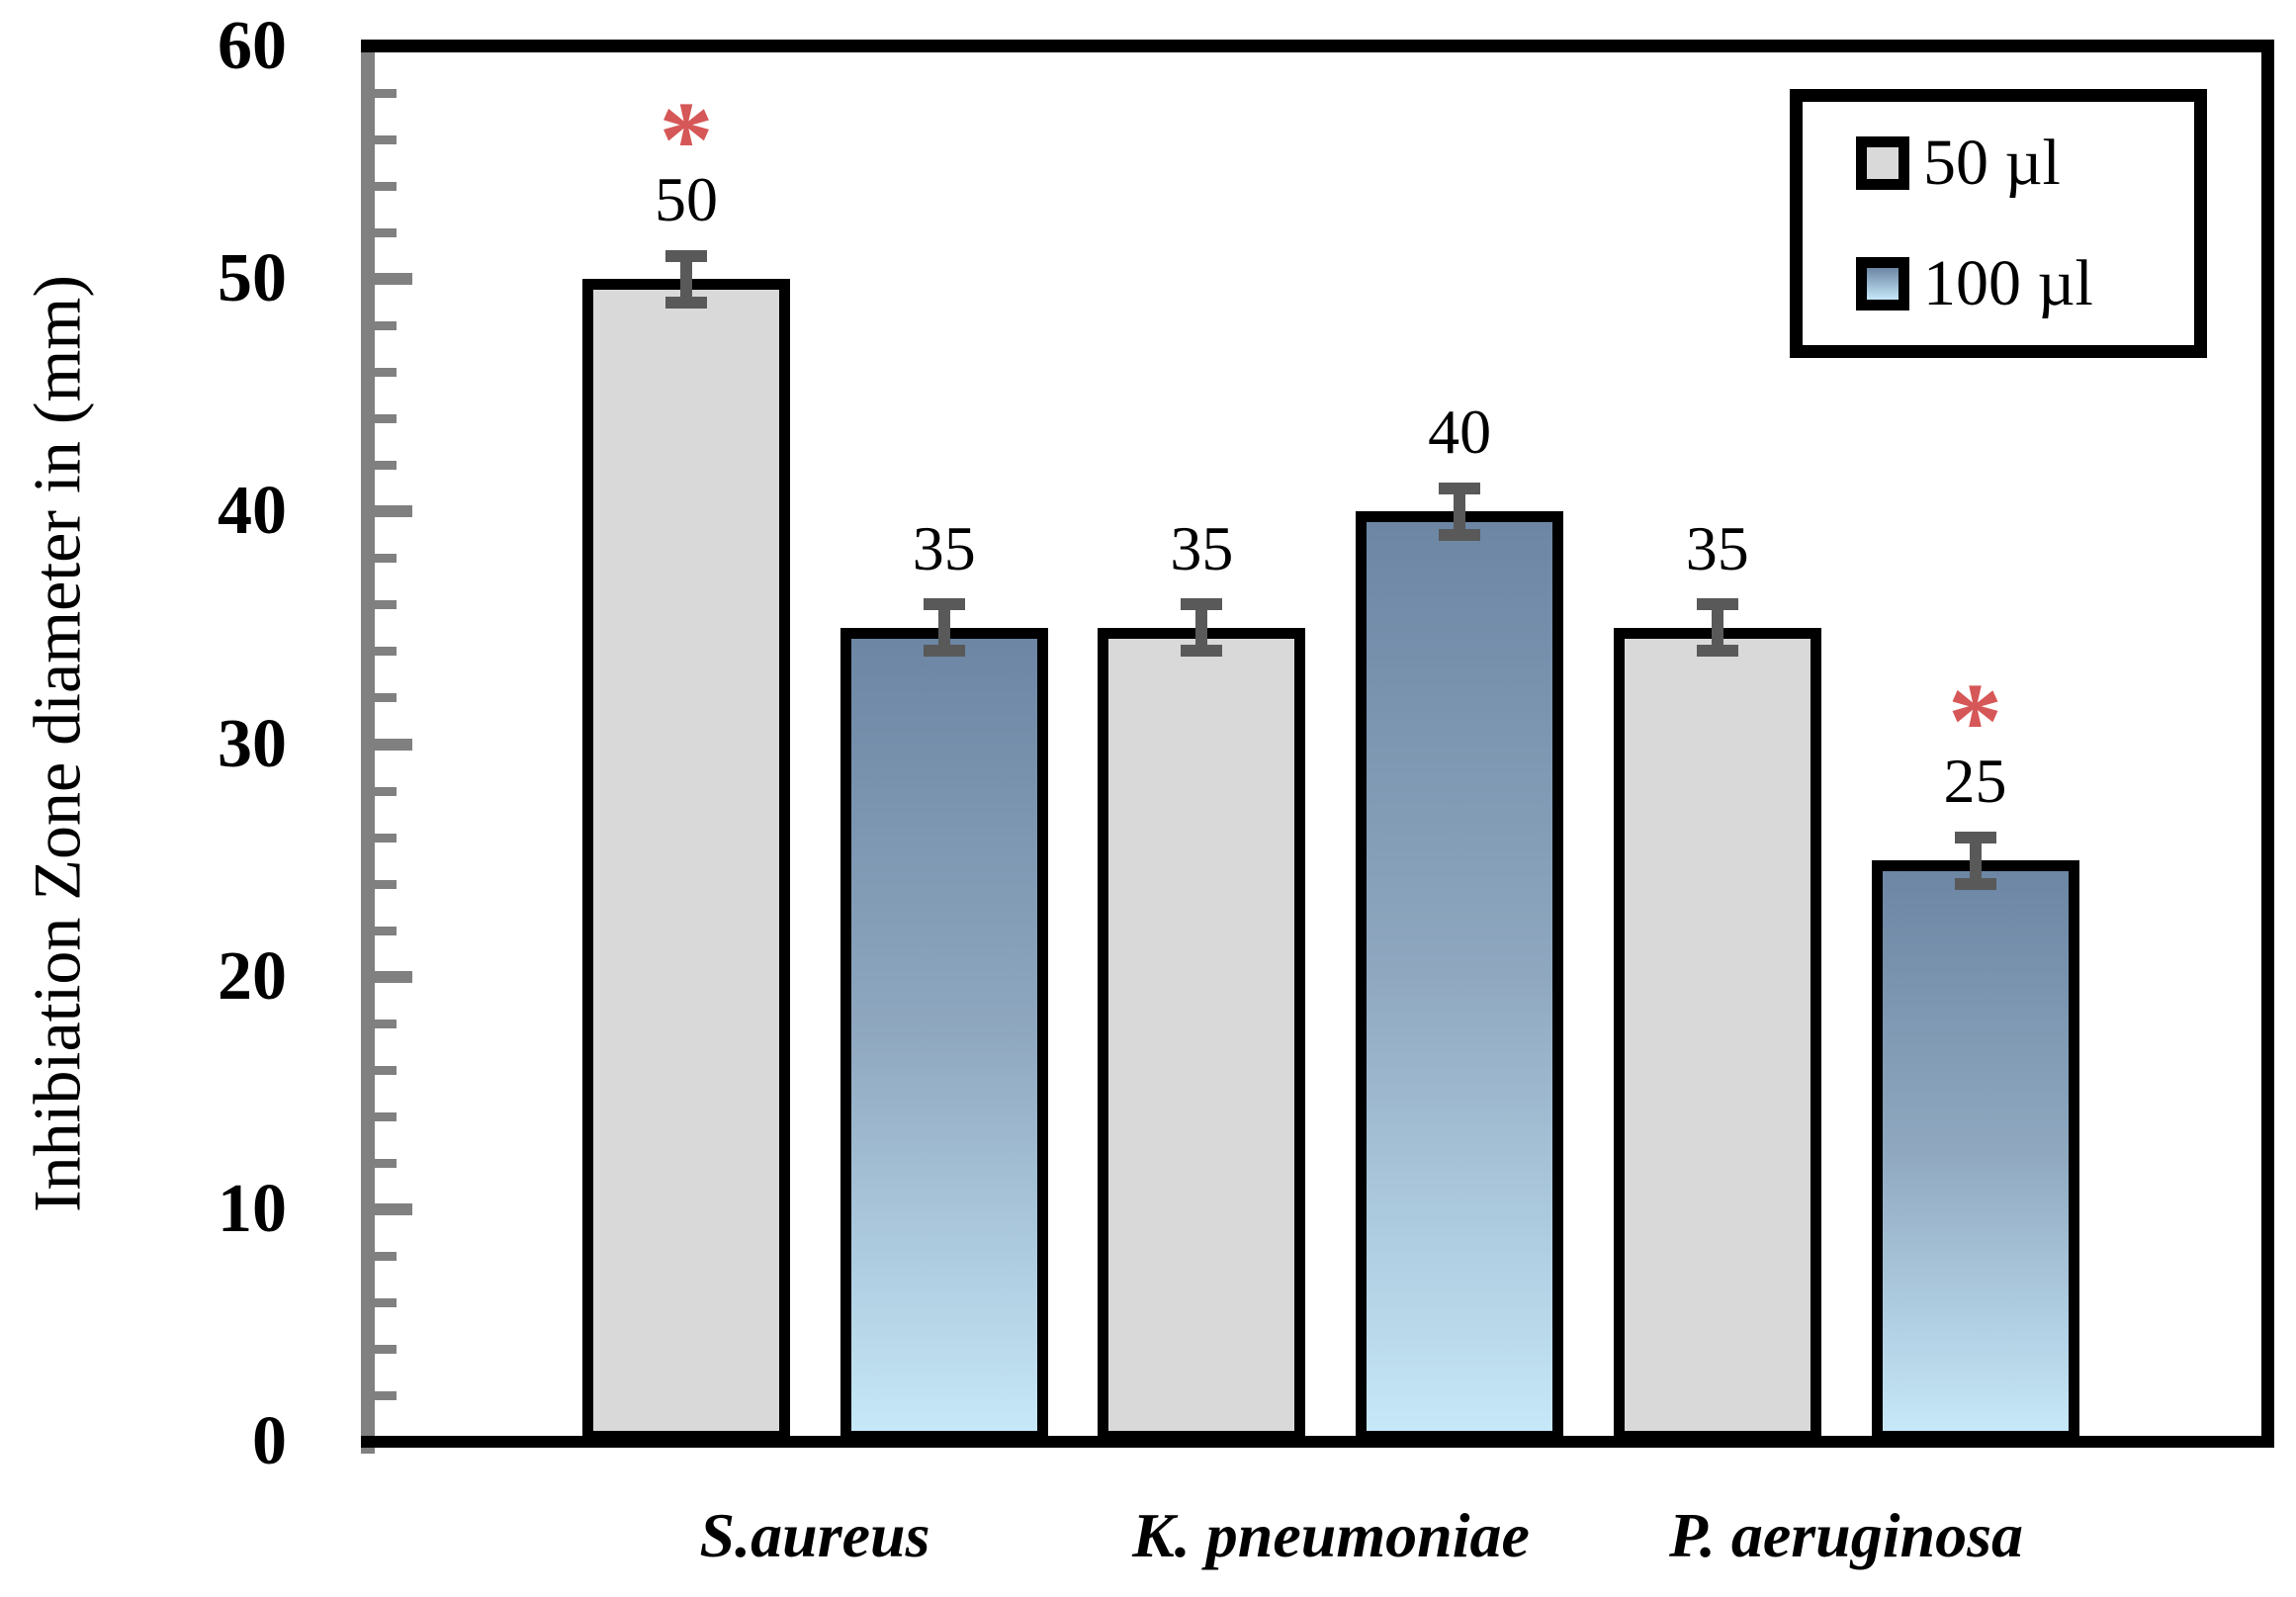 This screenshot has height=1597, width=2296. What do you see at coordinates (1975, 1151) in the screenshot?
I see `bar-100µl-P.aeruginosa` at bounding box center [1975, 1151].